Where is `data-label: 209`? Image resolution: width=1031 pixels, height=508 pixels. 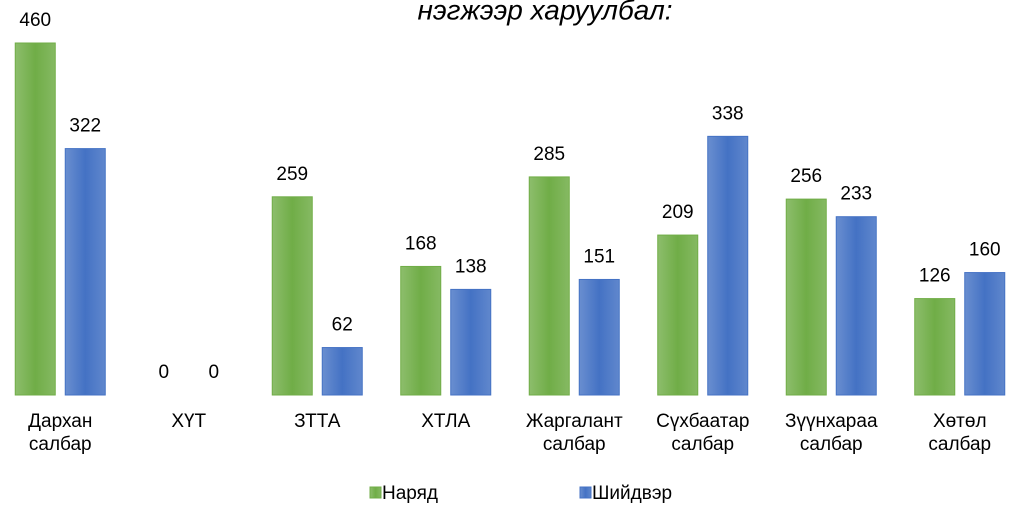 data-label: 209 is located at coordinates (678, 212).